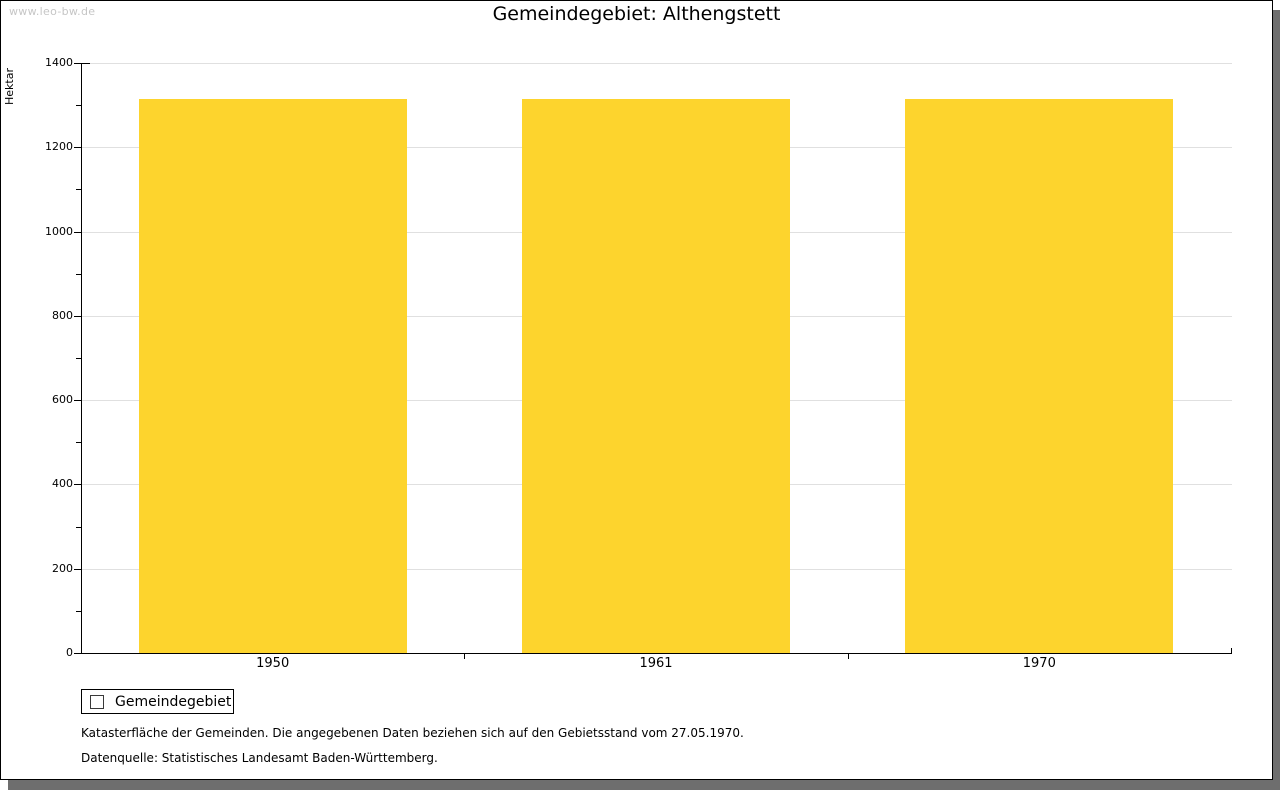 The image size is (1280, 791). What do you see at coordinates (9, 87) in the screenshot?
I see `y-axis-title: Hektar` at bounding box center [9, 87].